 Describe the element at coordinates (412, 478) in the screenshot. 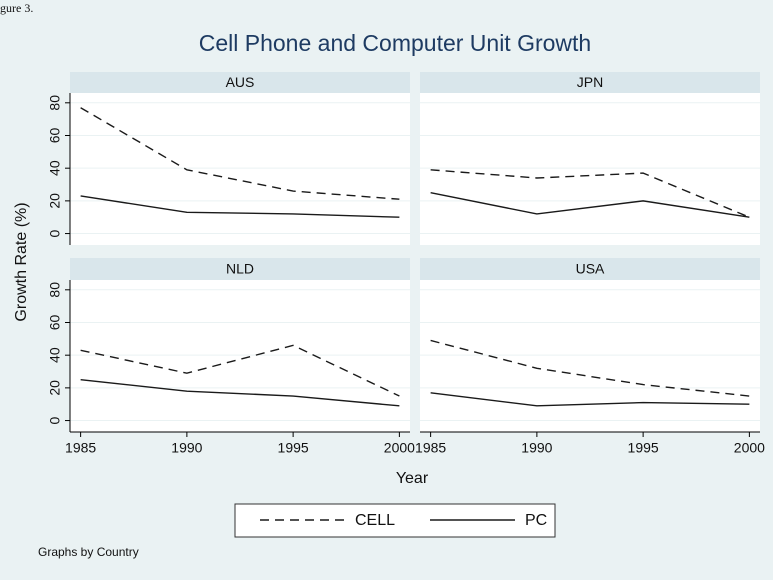

I see `x-axis-title: Year` at that location.